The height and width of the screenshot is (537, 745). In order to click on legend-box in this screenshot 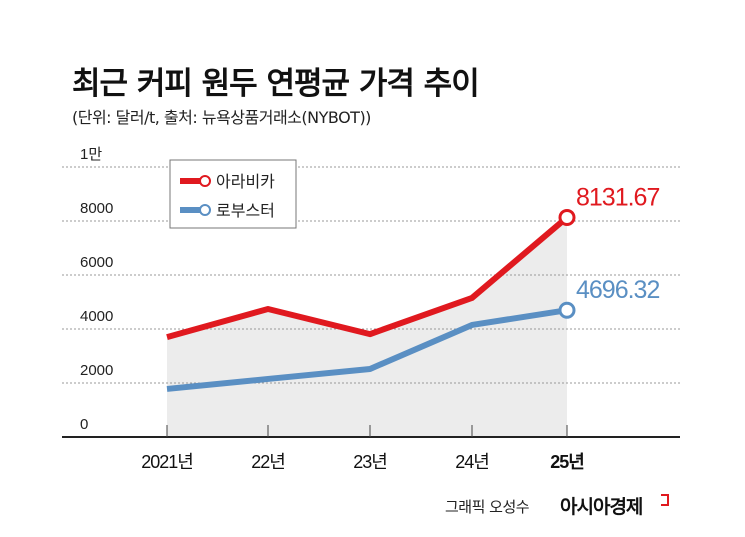, I will do `click(233, 194)`.